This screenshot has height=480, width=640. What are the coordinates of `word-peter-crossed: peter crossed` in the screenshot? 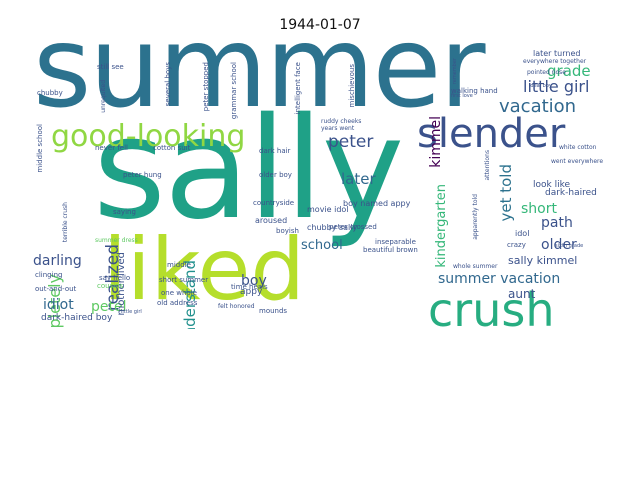 It's located at (353, 227).